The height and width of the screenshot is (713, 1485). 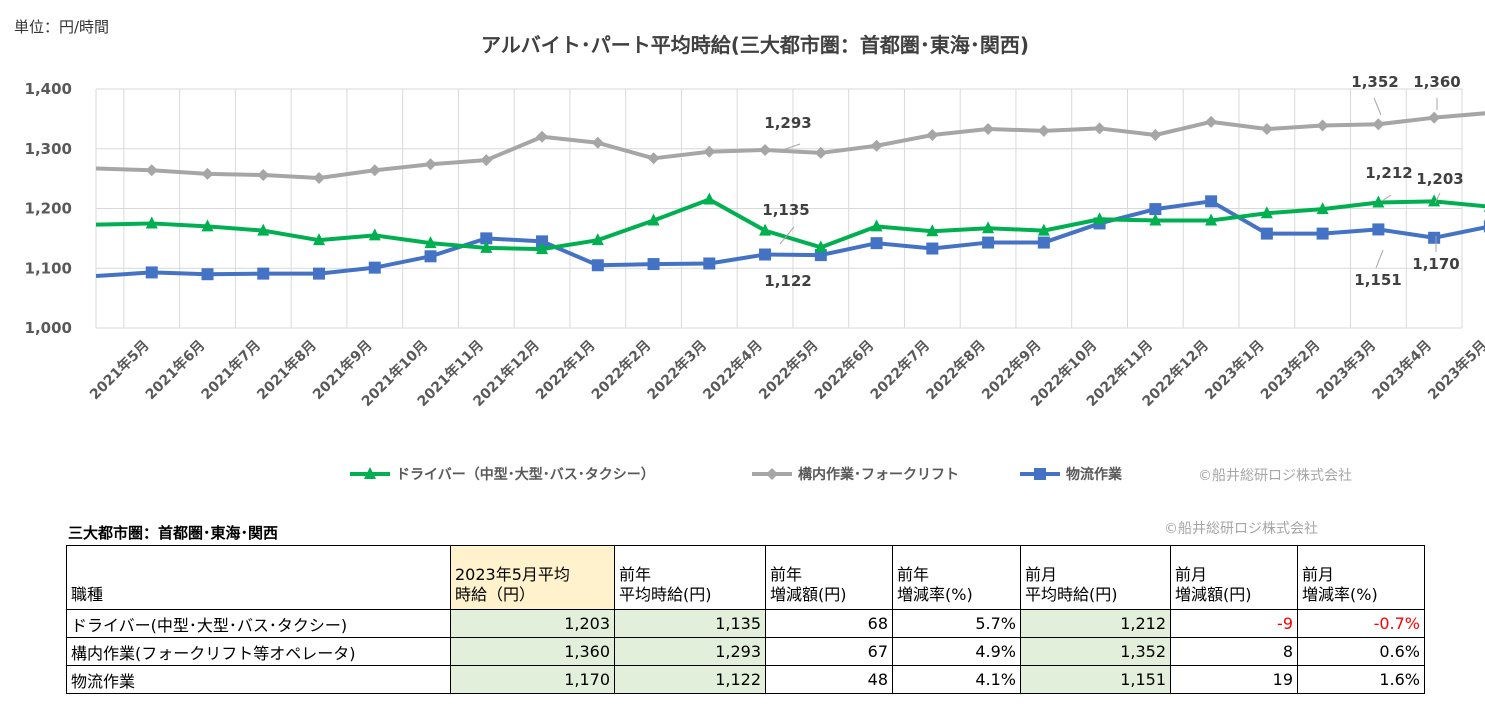 I want to click on x-tick-label: 2022年2月, so click(x=621, y=370).